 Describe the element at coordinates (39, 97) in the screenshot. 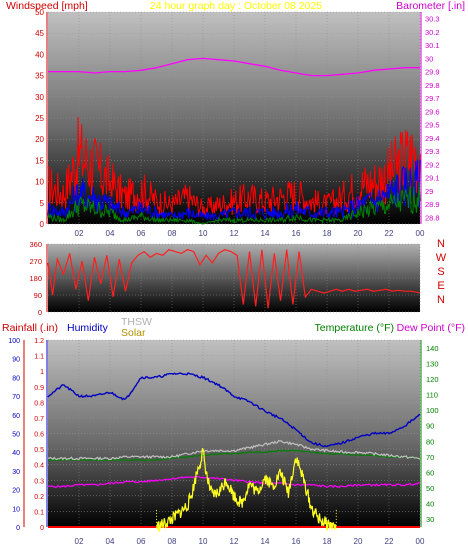

I see `wind-y-tick: 30` at that location.